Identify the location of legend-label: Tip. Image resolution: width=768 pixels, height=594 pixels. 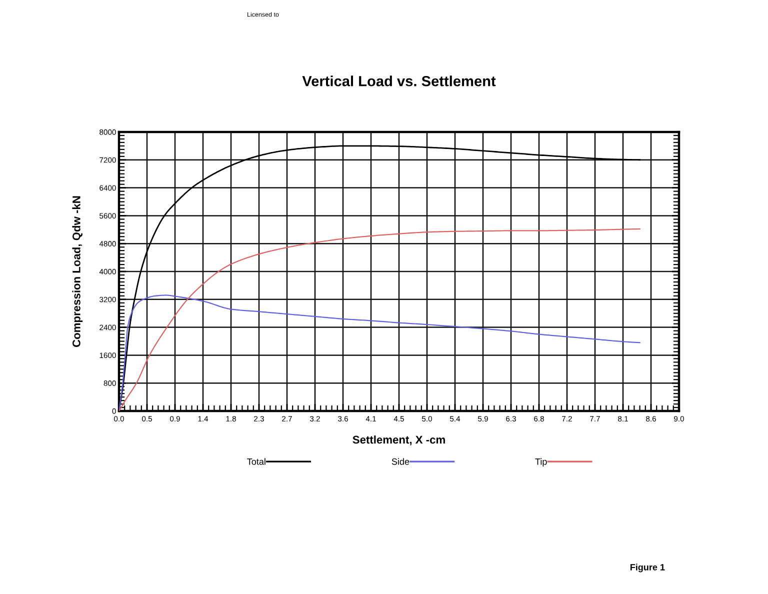
(541, 462).